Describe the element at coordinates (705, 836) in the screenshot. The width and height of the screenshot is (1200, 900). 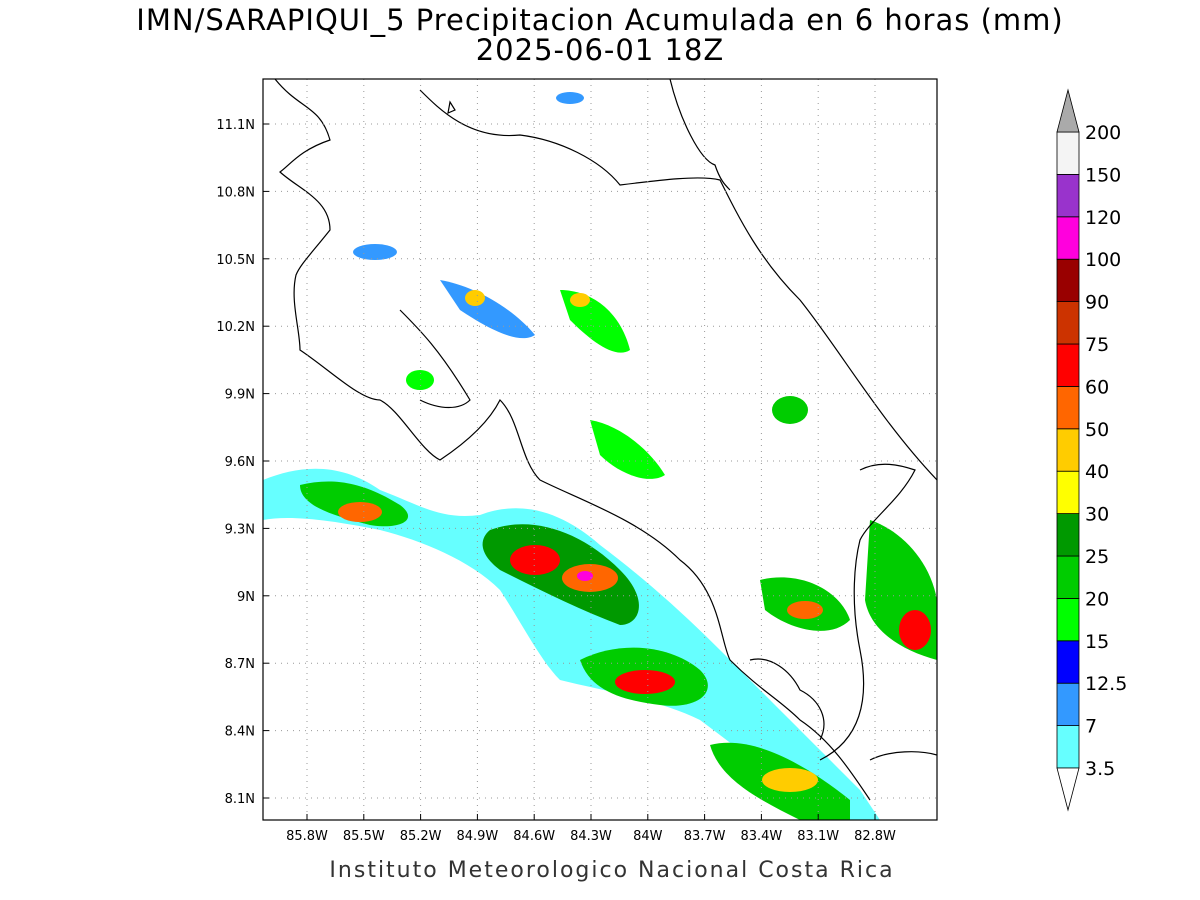
I see `lon-label: 83.7W` at that location.